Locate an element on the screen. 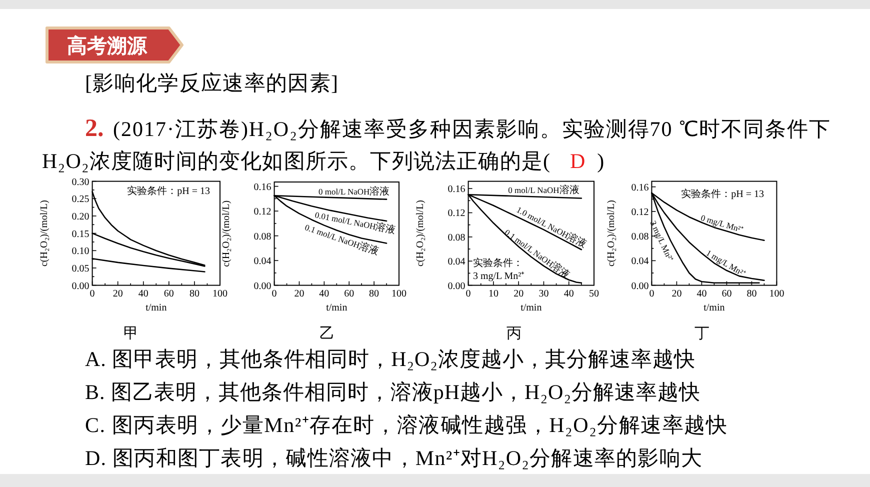  text: (2017·江苏卷)H₂O₂分解速率受多种因素影响。实验测得70 ℃时不同条件下 is located at coordinates (471, 129).